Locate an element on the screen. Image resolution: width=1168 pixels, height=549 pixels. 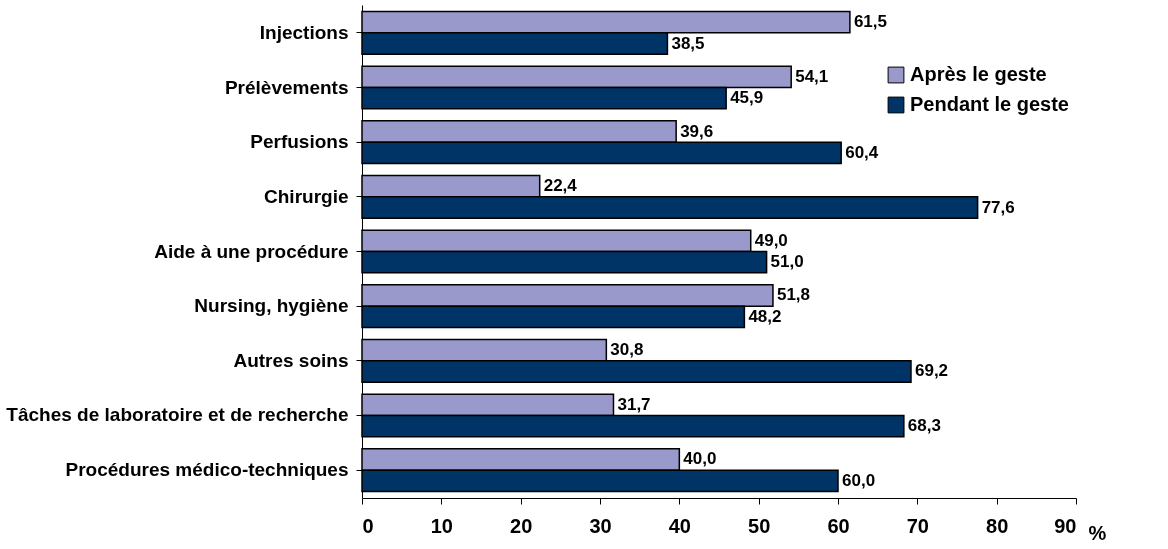
y-tick-label: Tâches de laboratoire et de recherche is located at coordinates (177, 415).